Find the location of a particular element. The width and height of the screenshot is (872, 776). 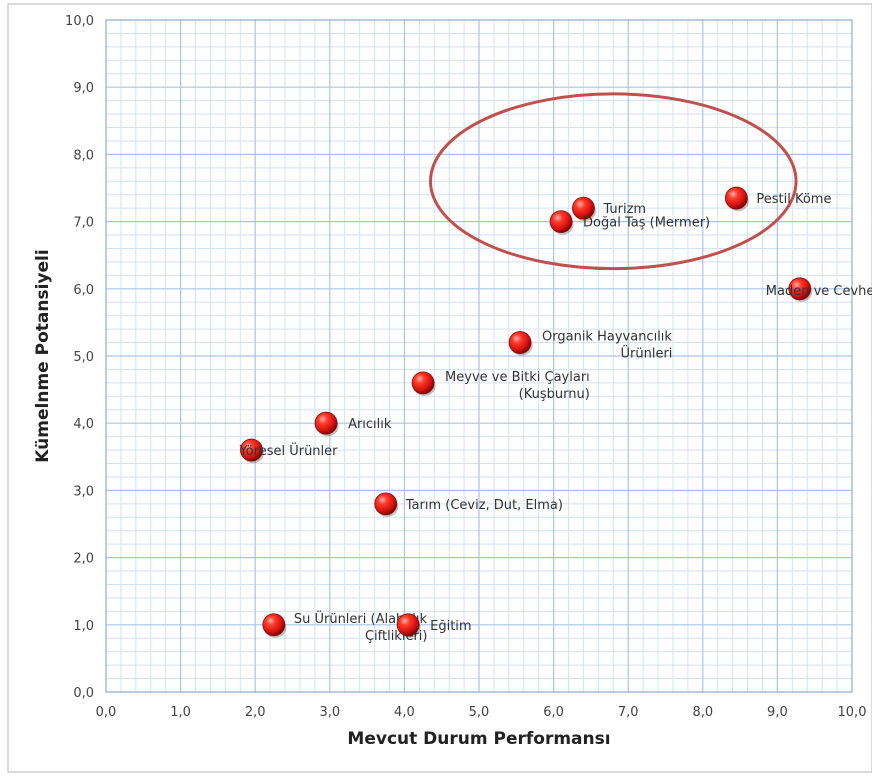

point-label: Pestil Köme is located at coordinates (793, 199).